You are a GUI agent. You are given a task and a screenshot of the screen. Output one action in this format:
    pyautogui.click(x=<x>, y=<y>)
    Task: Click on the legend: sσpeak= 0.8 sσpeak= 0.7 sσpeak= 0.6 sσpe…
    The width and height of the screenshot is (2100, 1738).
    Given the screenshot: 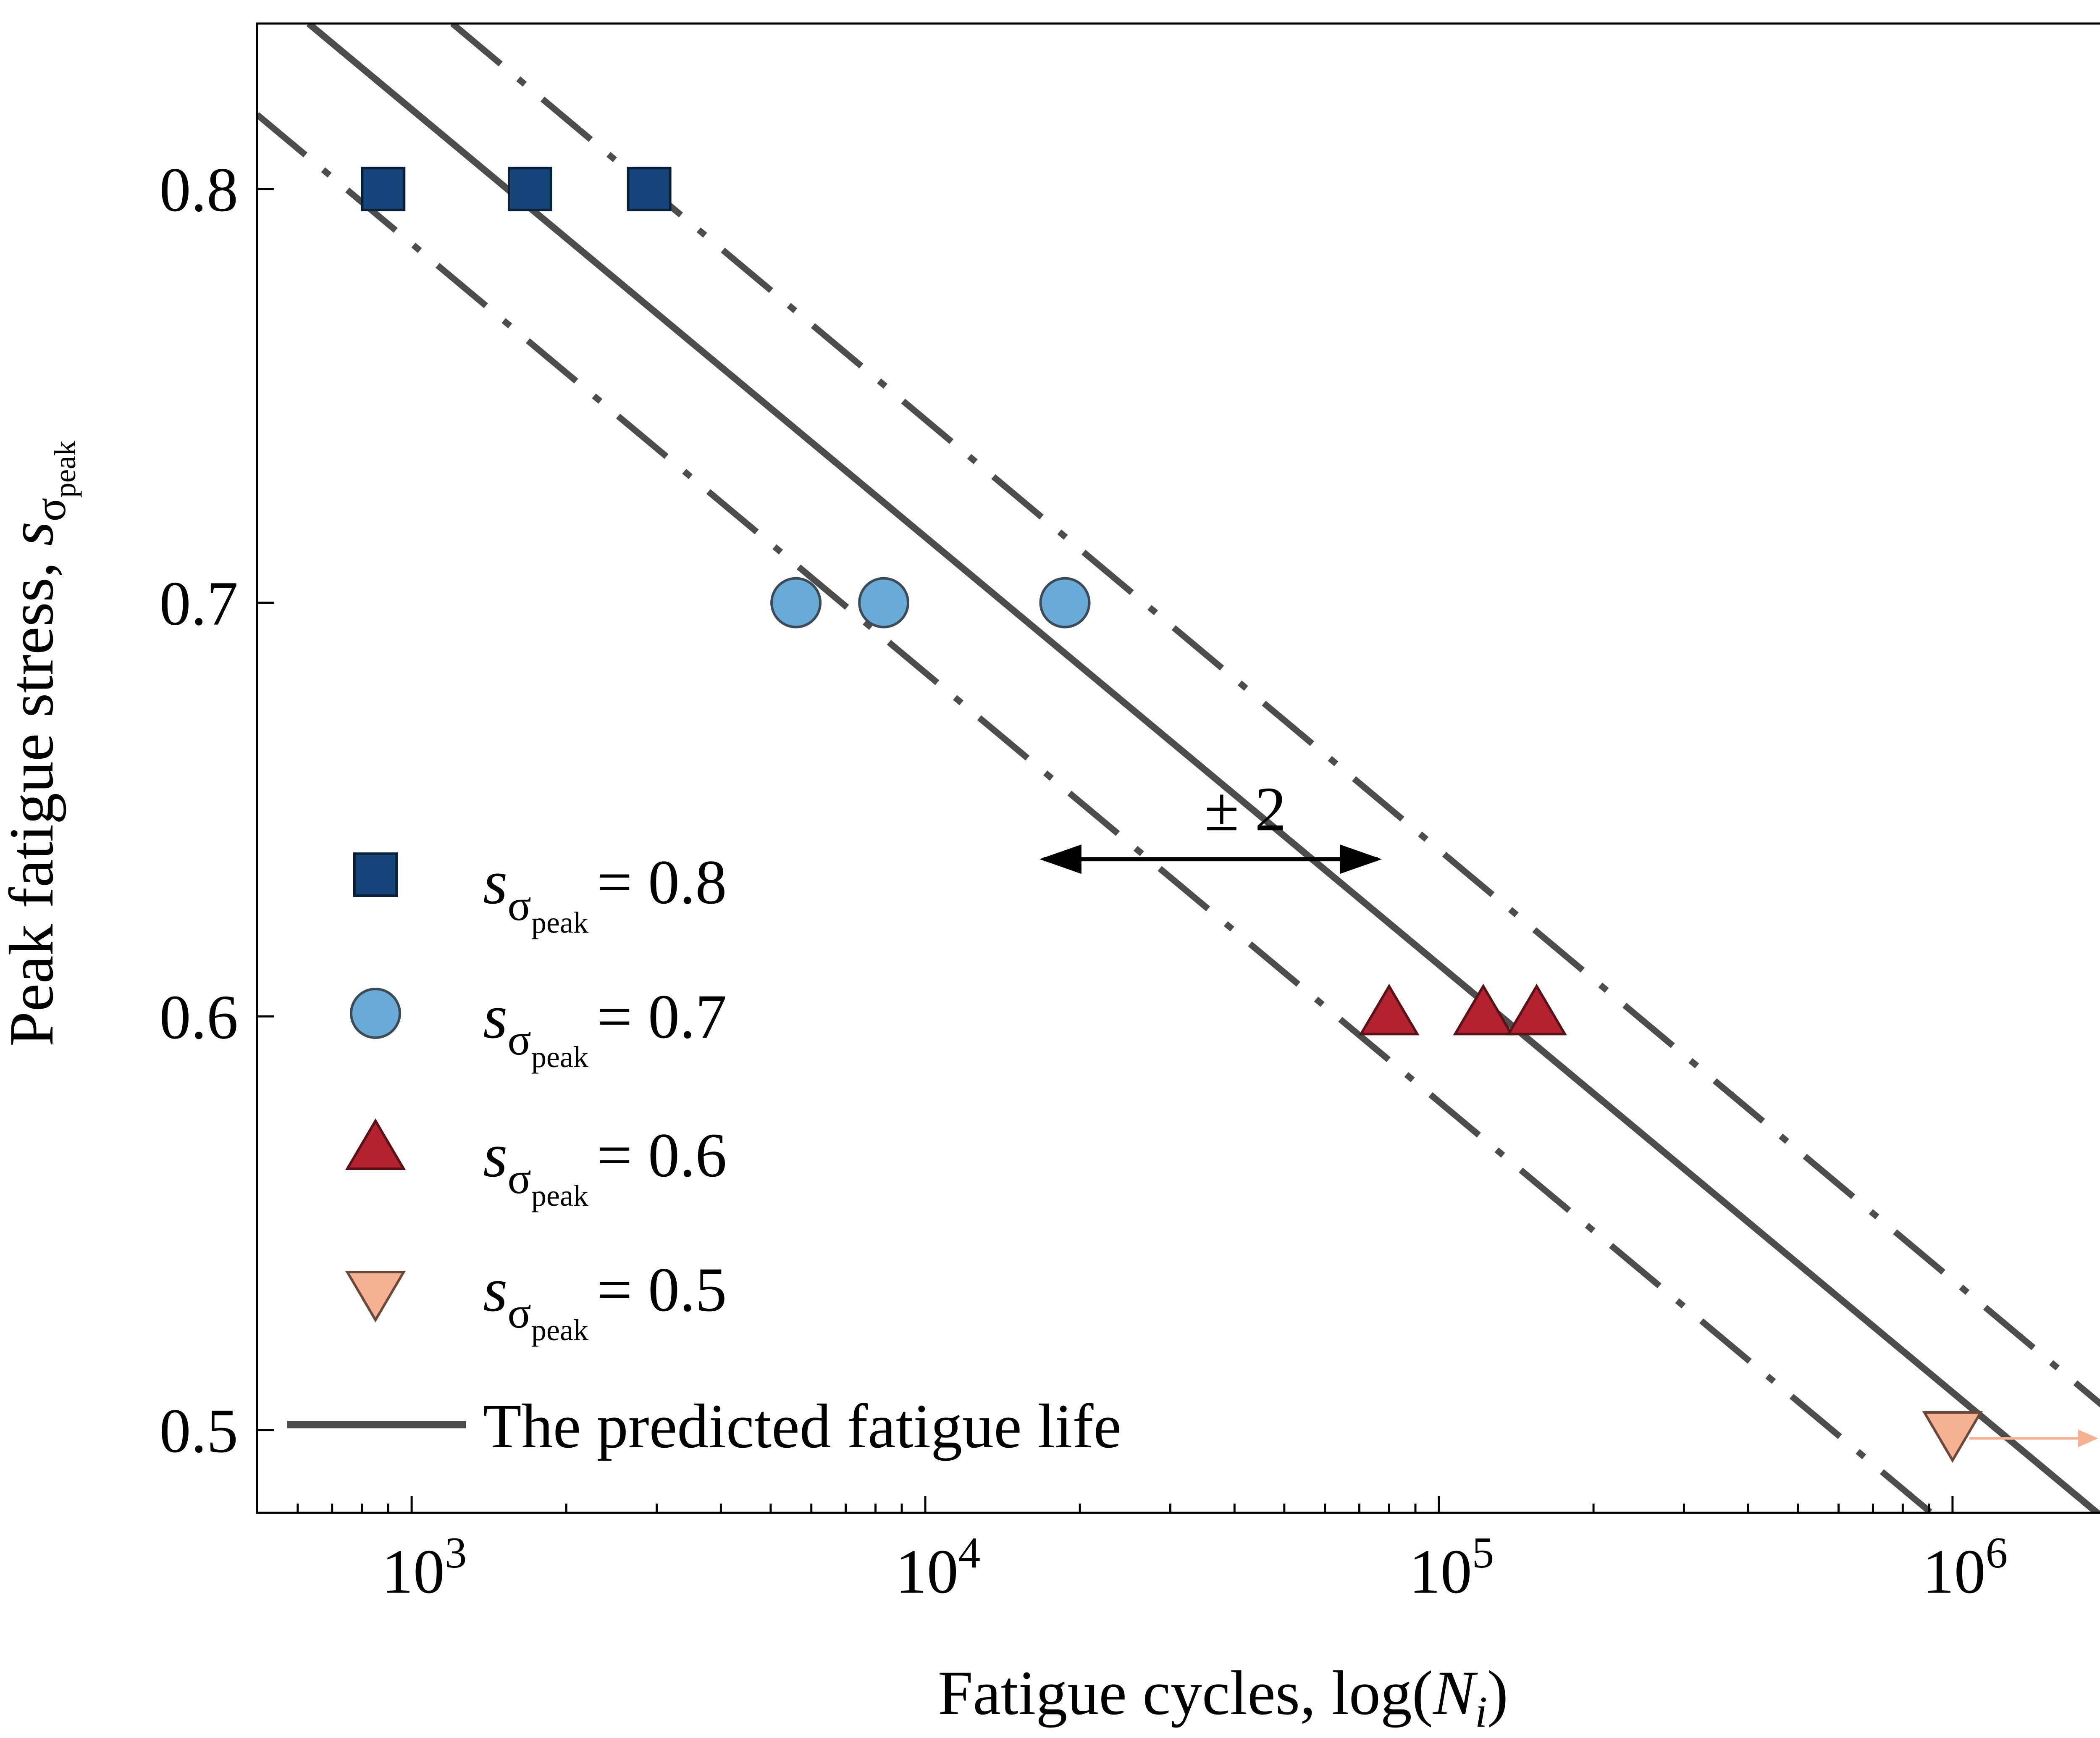 What is the action you would take?
    pyautogui.click(x=704, y=1154)
    